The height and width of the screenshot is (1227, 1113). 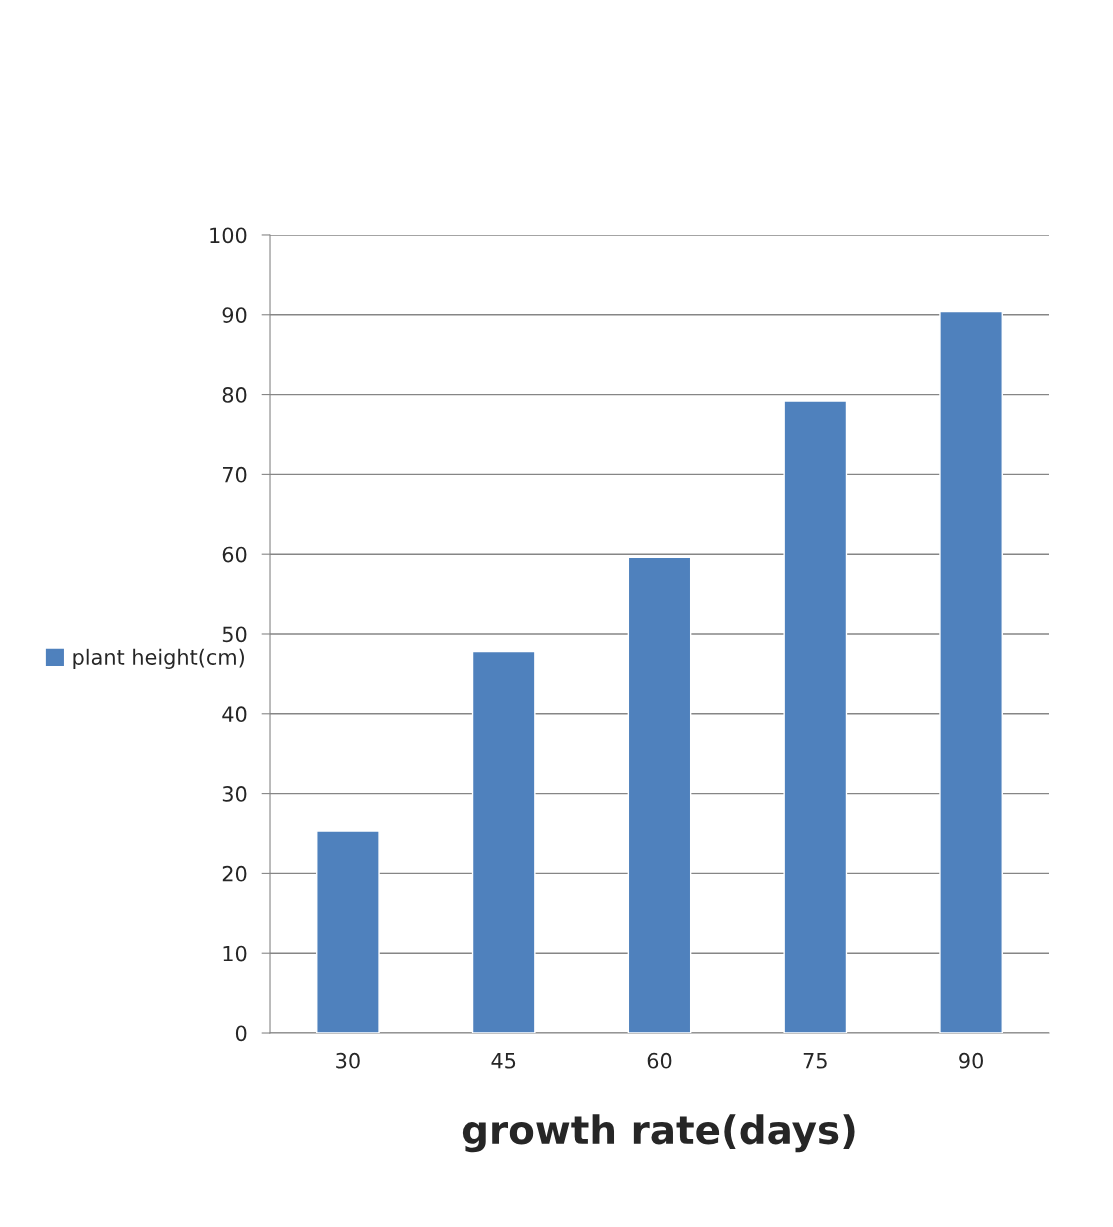 I want to click on x-tick-label: 30, so click(x=348, y=1060).